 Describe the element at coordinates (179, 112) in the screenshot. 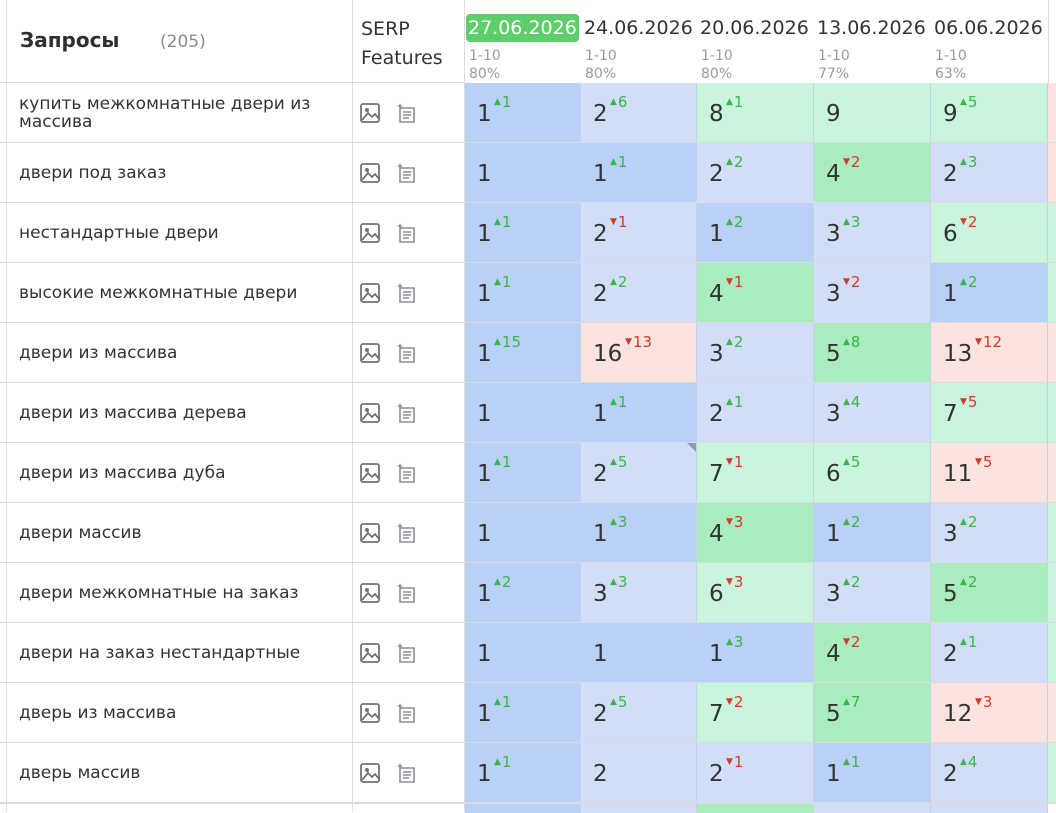

I see `keyword-cell: купить межкомнатные двери из массива` at that location.